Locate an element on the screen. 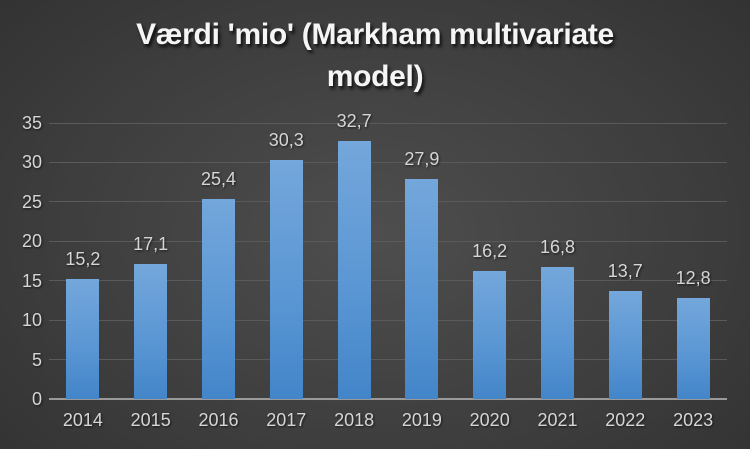  value-label-2017: 30,3 is located at coordinates (286, 140).